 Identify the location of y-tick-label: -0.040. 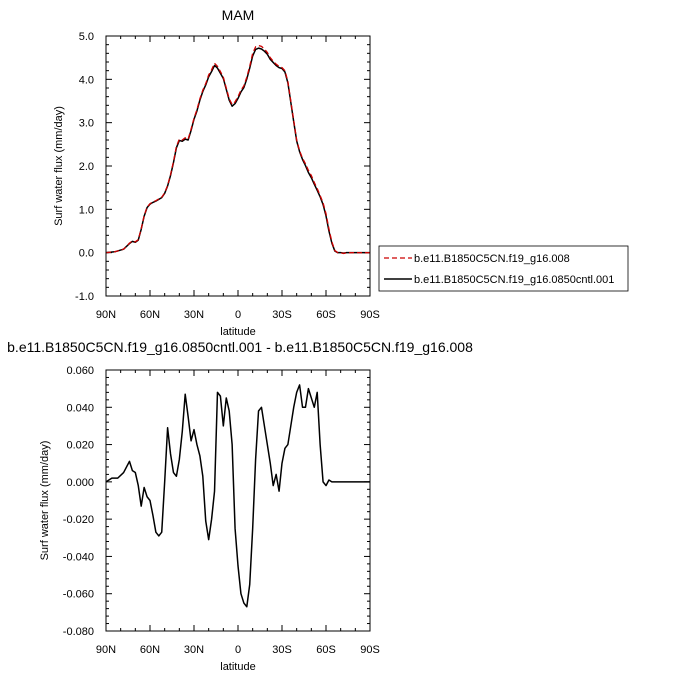
(78, 557).